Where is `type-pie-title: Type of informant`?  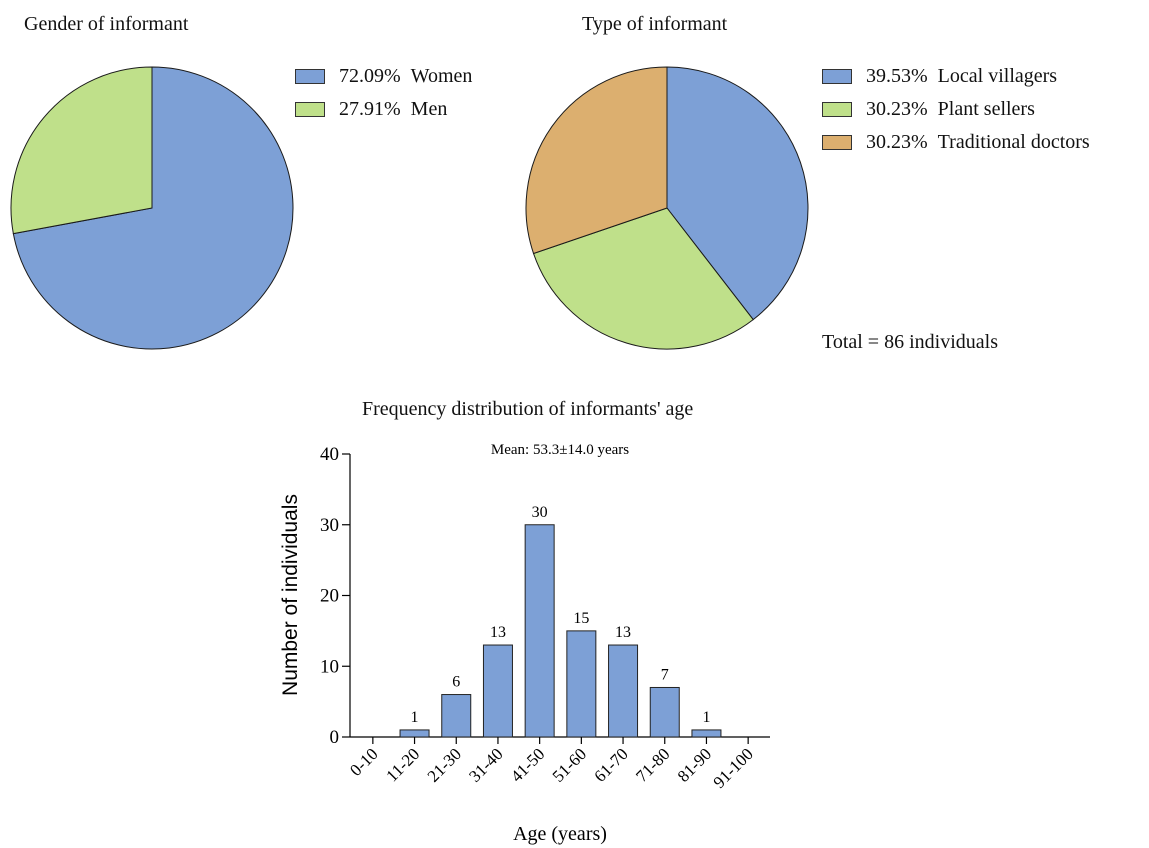
type-pie-title: Type of informant is located at coordinates (655, 24).